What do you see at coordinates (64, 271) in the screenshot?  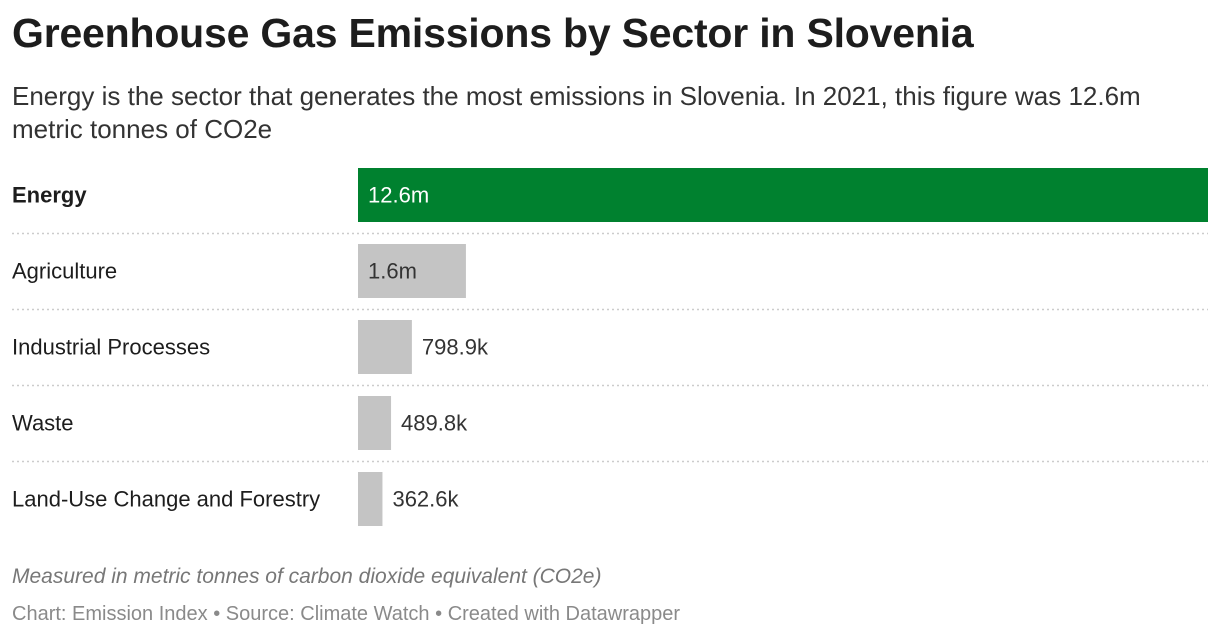 I see `category-label: Agriculture` at bounding box center [64, 271].